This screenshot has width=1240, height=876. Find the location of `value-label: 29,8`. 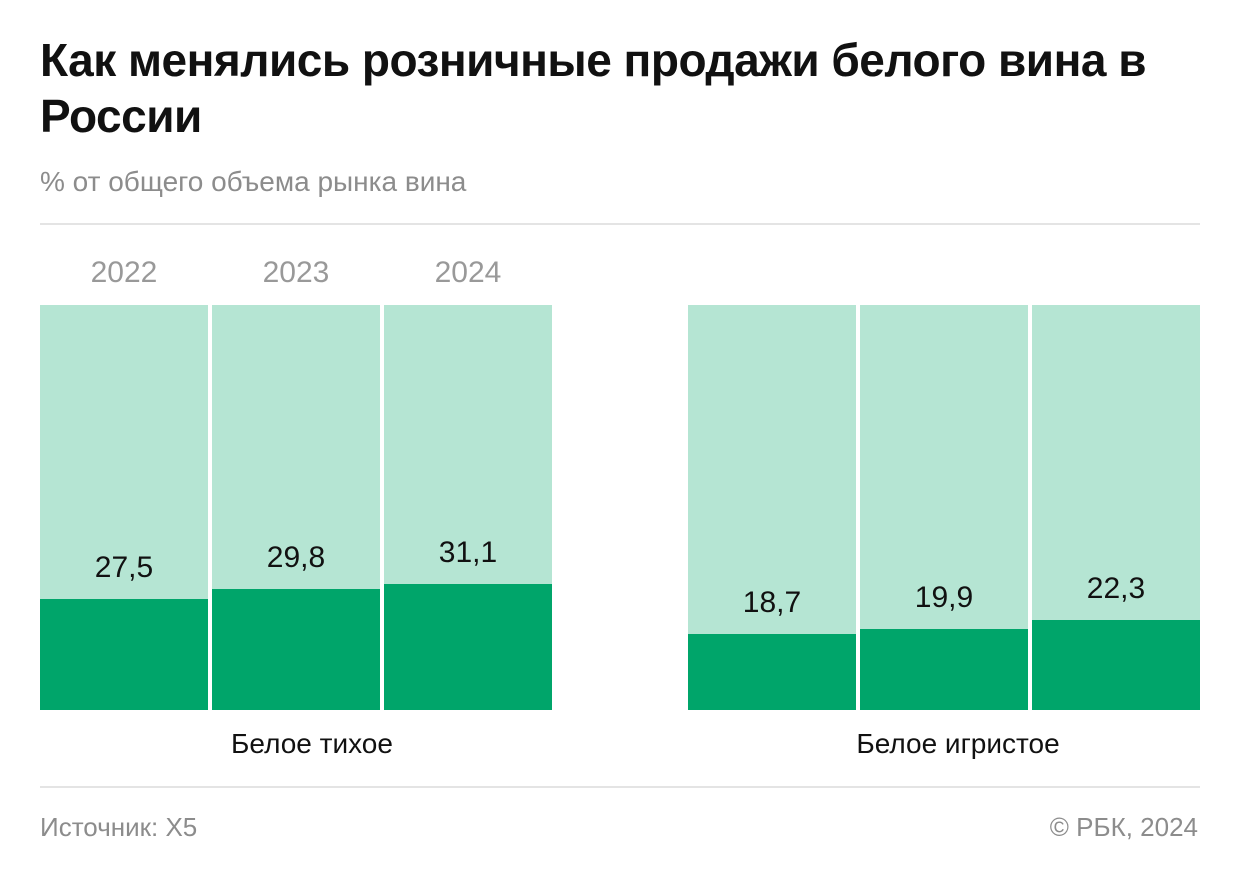

value-label: 29,8 is located at coordinates (296, 558).